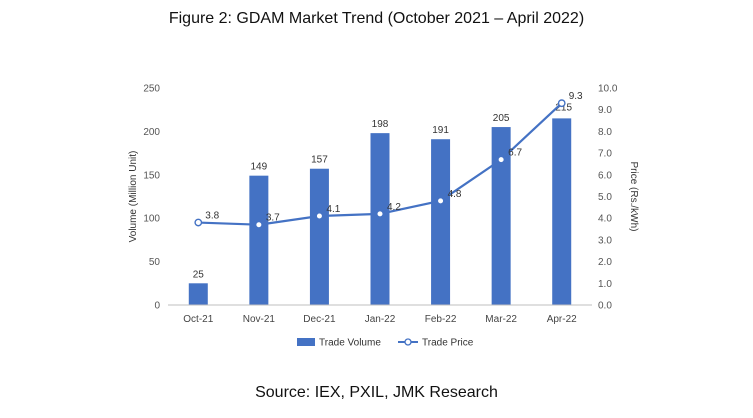  What do you see at coordinates (605, 175) in the screenshot?
I see `y-tick-right-6.0: 6.0` at bounding box center [605, 175].